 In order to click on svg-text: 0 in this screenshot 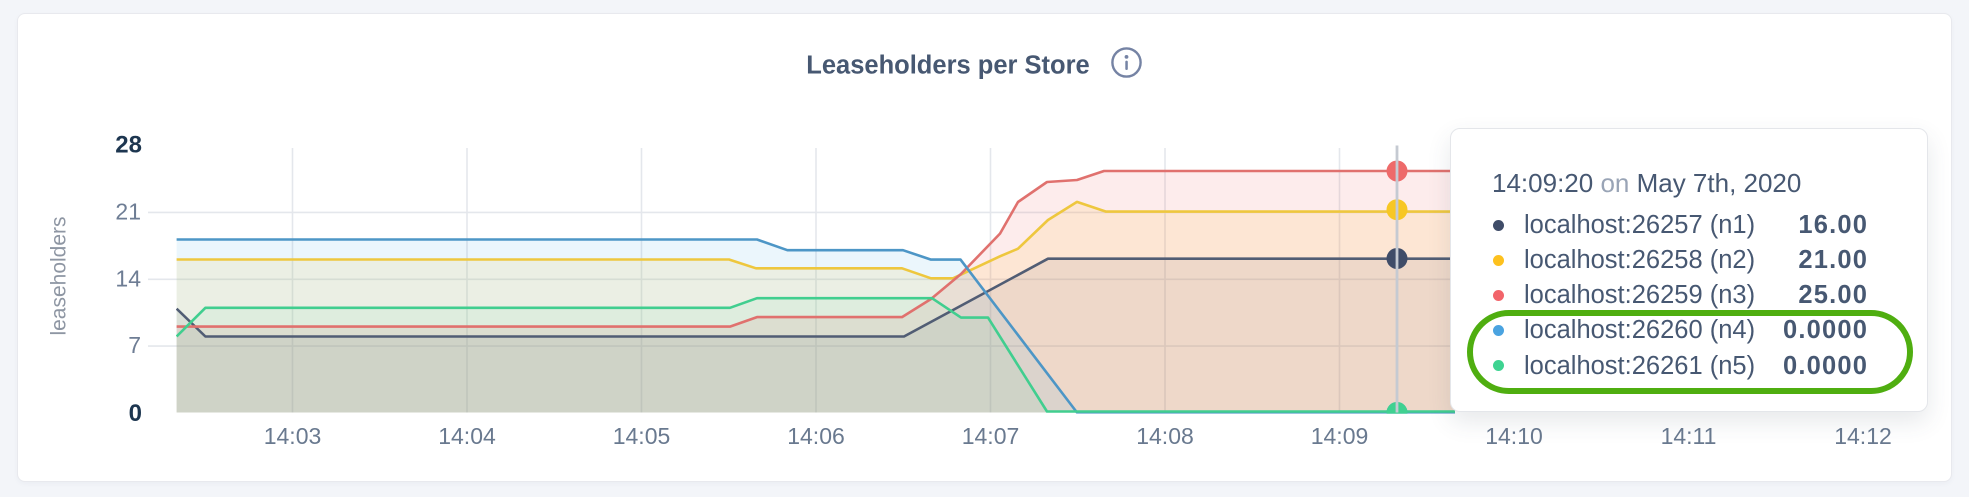, I will do `click(135, 413)`.